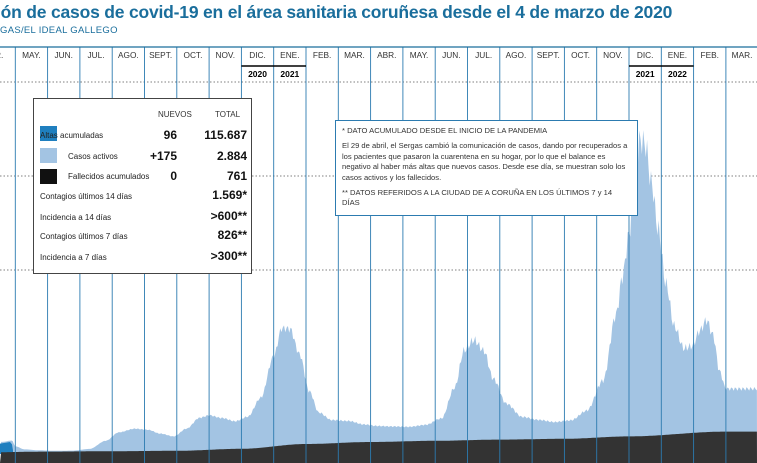  Describe the element at coordinates (170, 135) in the screenshot. I see `legend-new-altas: 96` at that location.